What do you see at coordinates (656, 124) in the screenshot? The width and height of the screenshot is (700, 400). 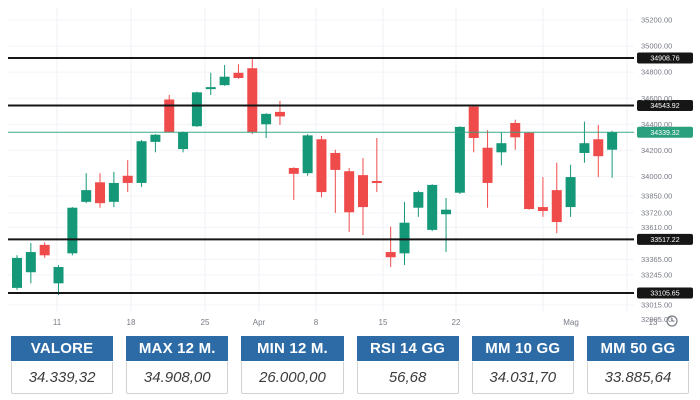 I see `price-tick-label: 34400.00` at bounding box center [656, 124].